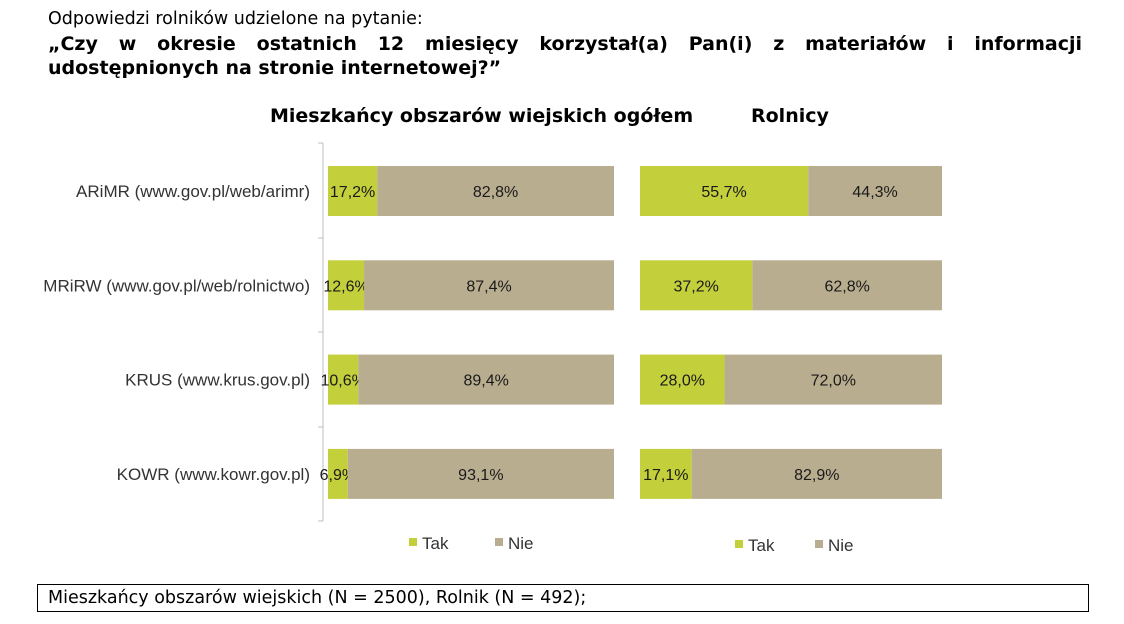  I want to click on data-label-tak: 55,7%, so click(723, 192).